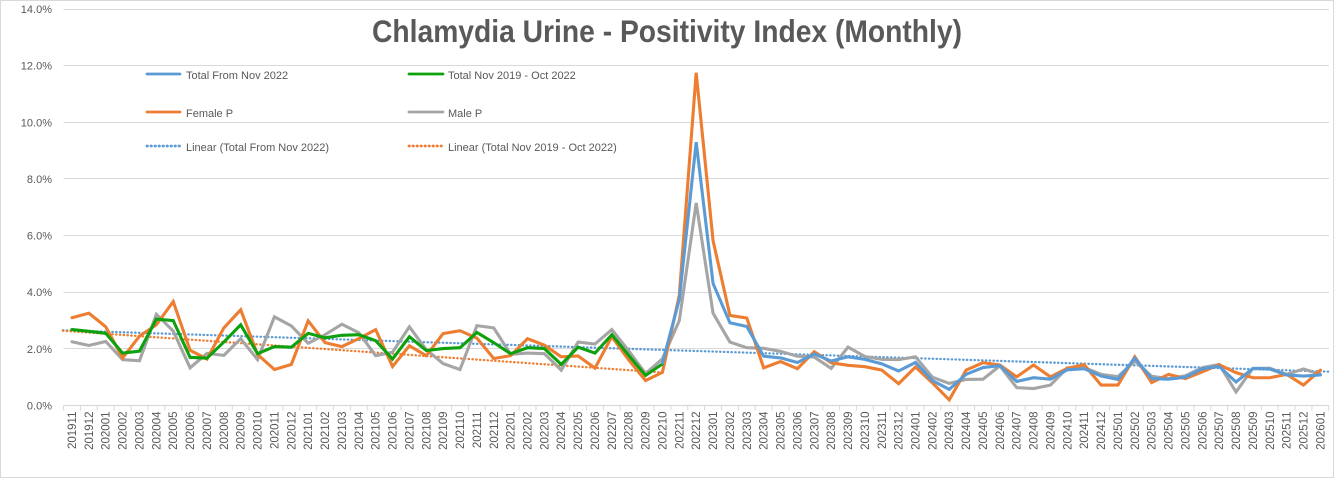 The image size is (1334, 483). What do you see at coordinates (191, 431) in the screenshot?
I see `svg-text: 202006` at bounding box center [191, 431].